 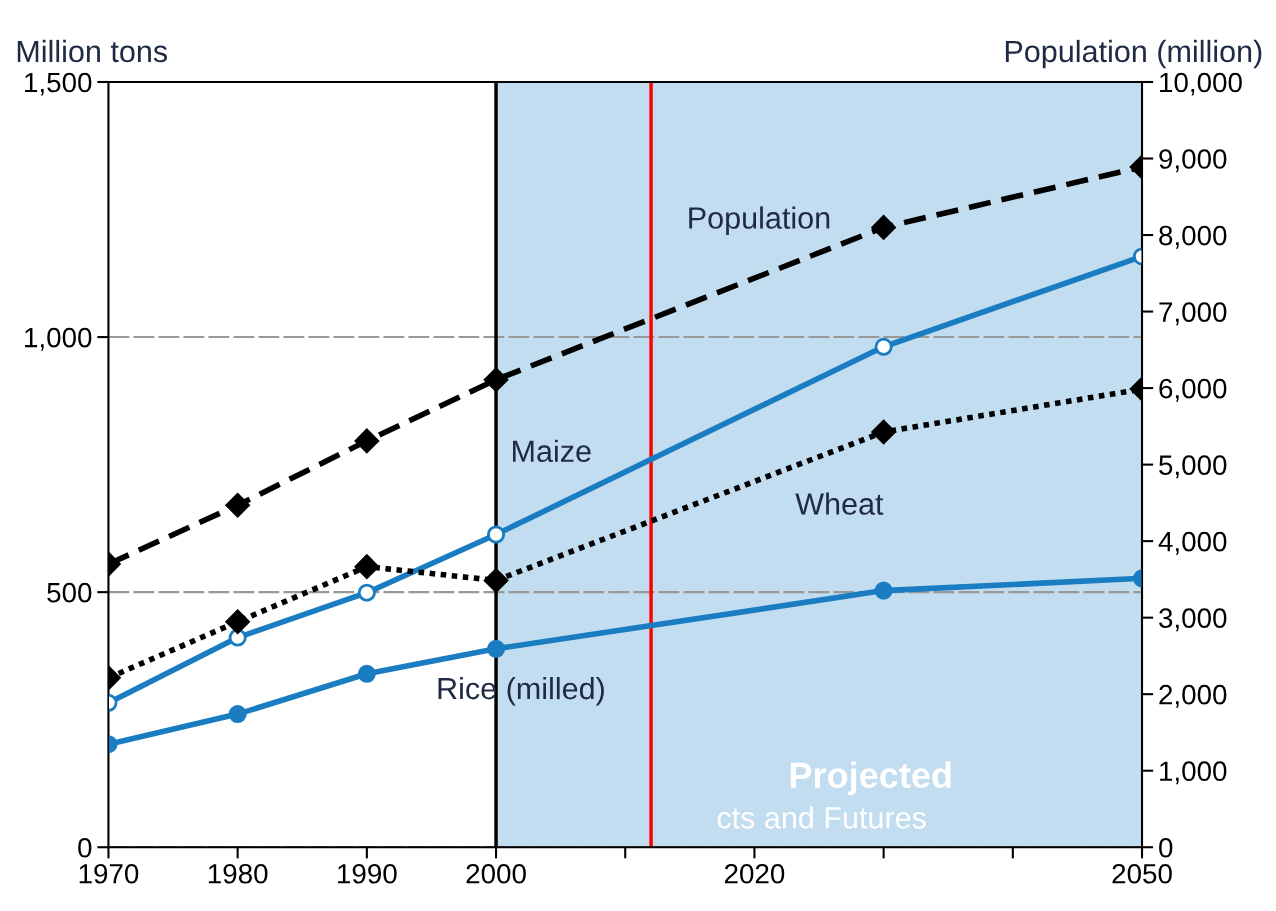 What do you see at coordinates (1133, 54) in the screenshot?
I see `y2-axis-title: Population (million)` at bounding box center [1133, 54].